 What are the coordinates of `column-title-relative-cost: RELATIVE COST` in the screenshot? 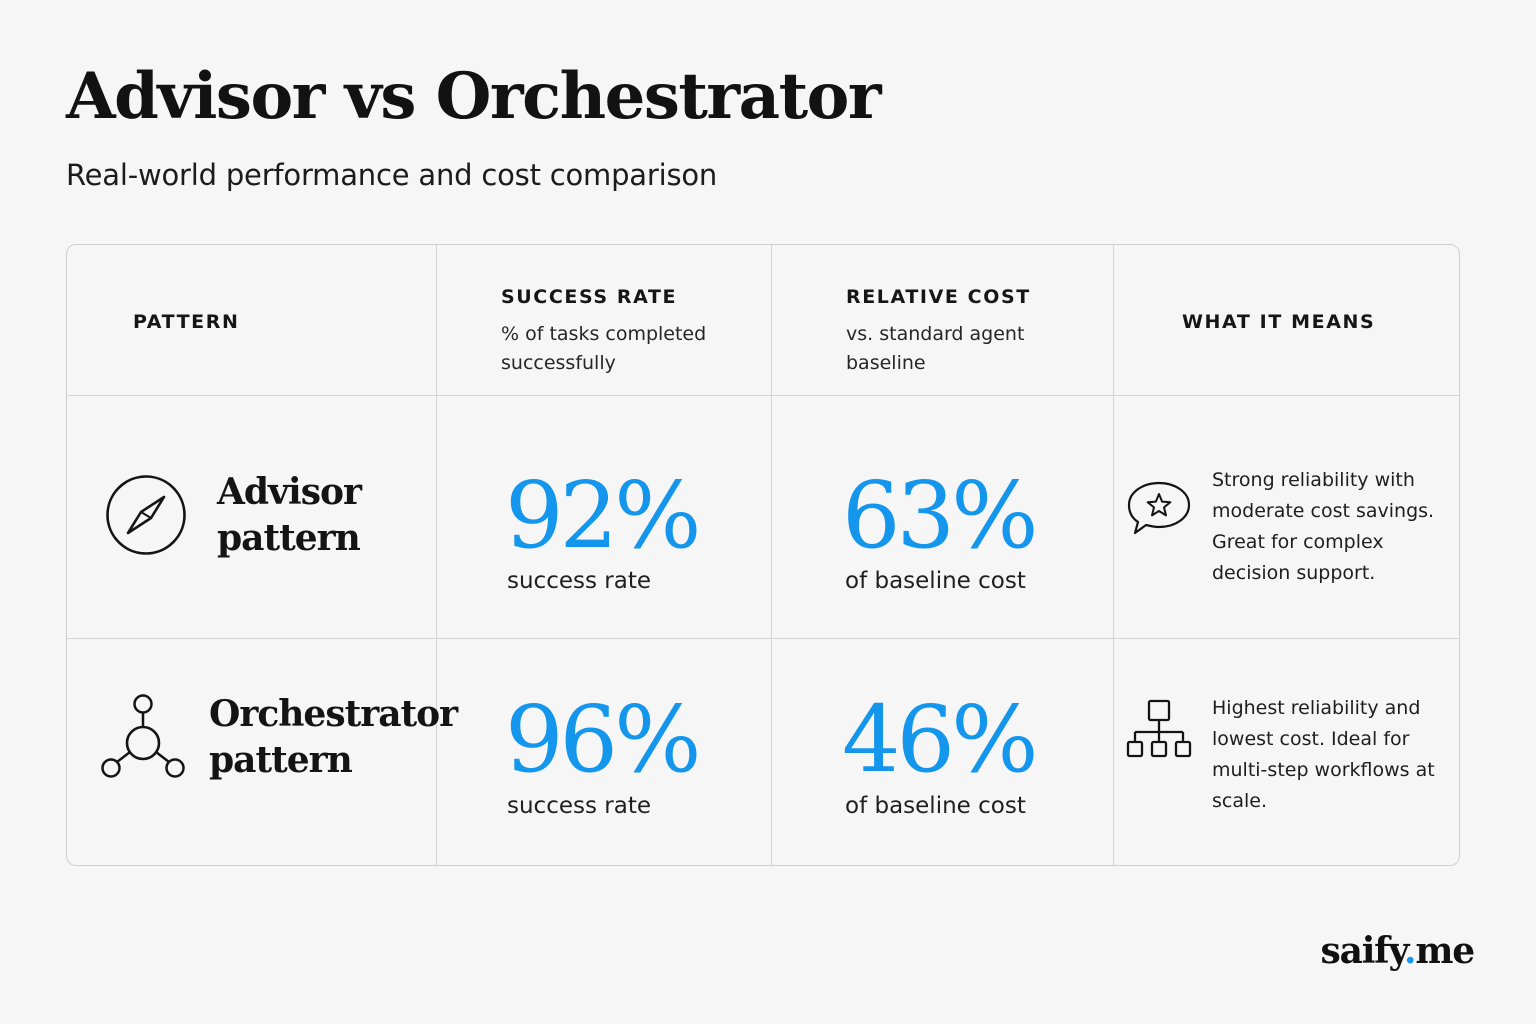 It's located at (938, 297).